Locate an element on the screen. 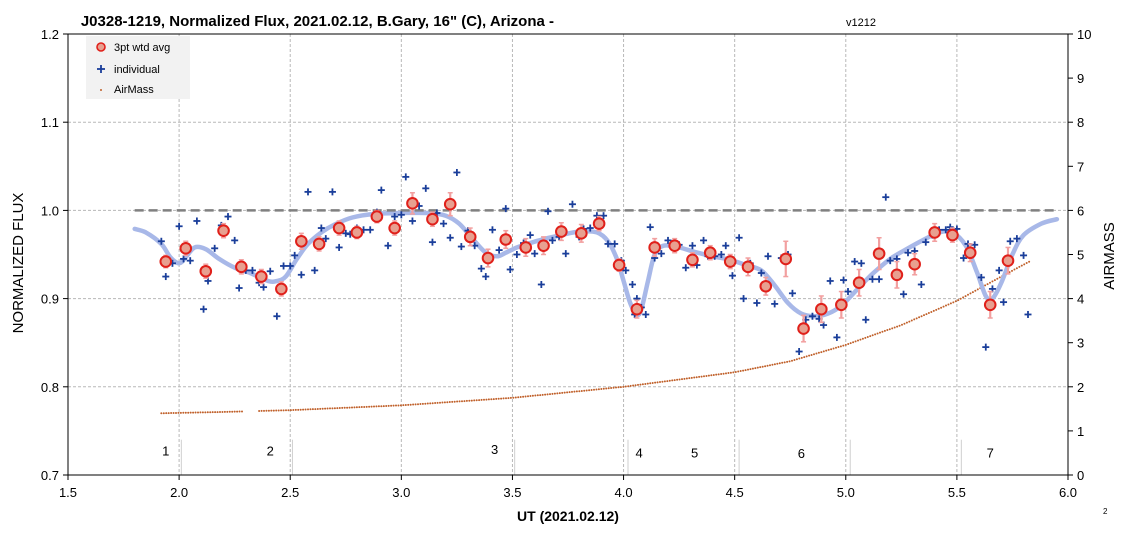 This screenshot has width=1123, height=533. x-tick-label: 4.0 is located at coordinates (624, 492).